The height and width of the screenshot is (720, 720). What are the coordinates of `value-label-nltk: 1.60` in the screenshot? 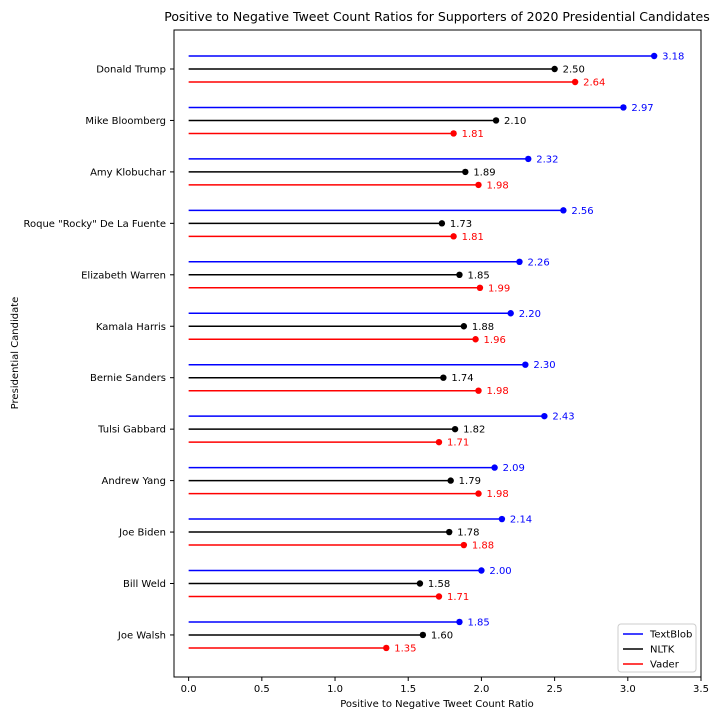 It's located at (442, 635).